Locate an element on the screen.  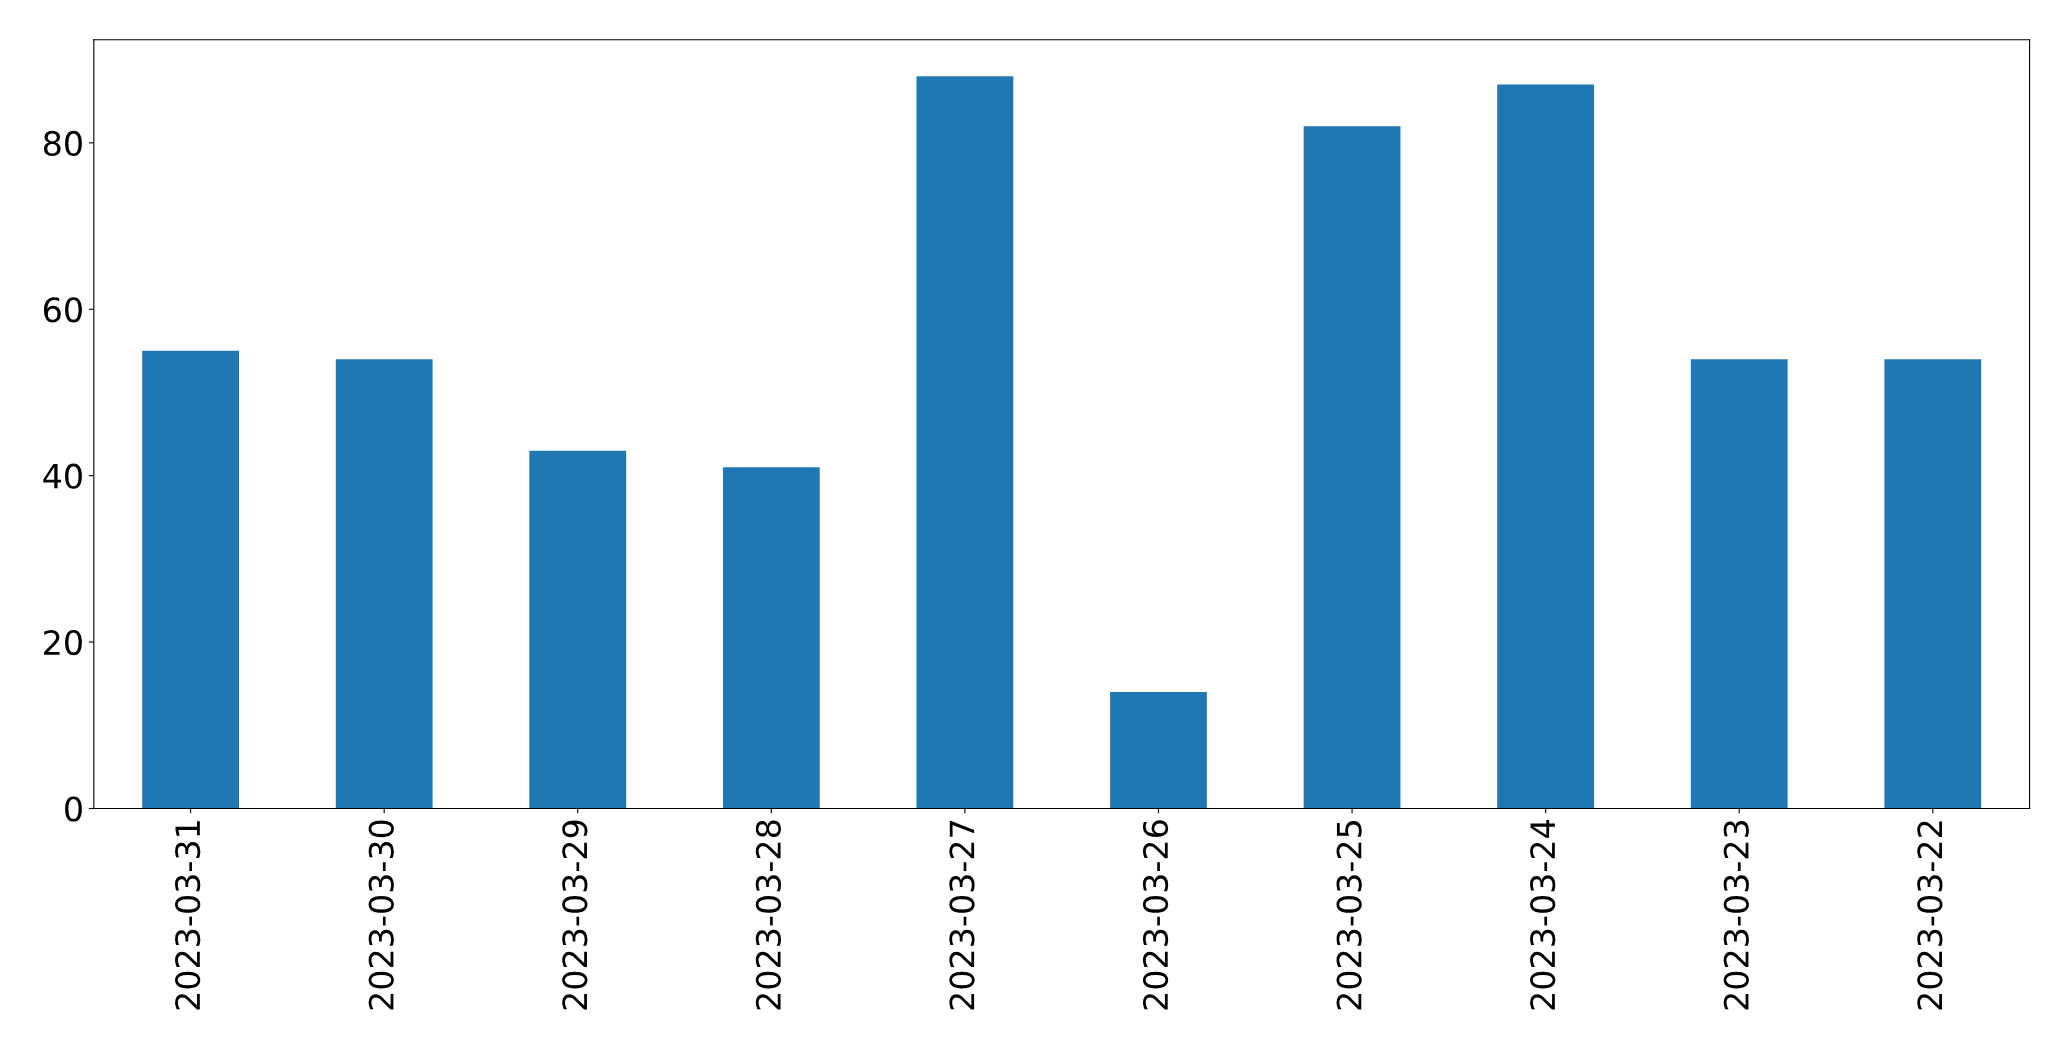
y-tick-label: 20 is located at coordinates (63, 643).